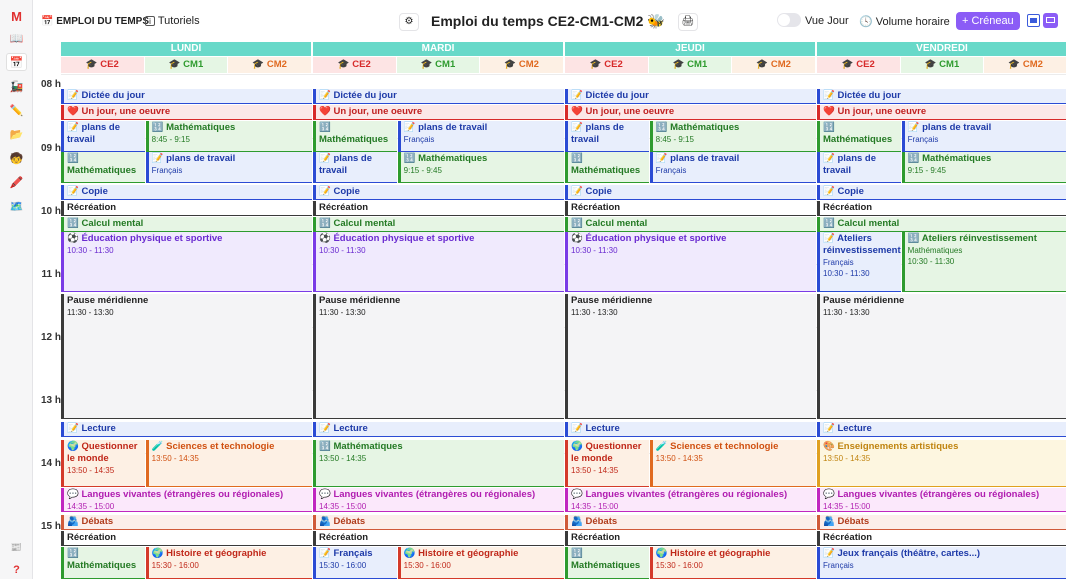 Image resolution: width=1066 pixels, height=579 pixels. I want to click on add-slot-button: + Créneau, so click(988, 21).